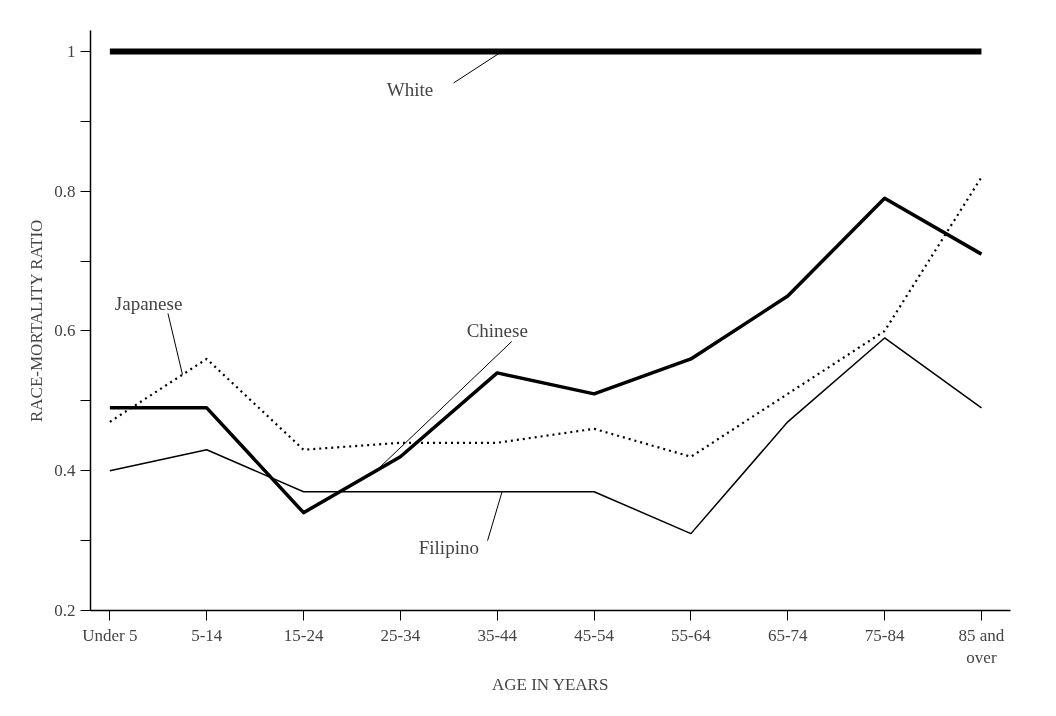 The image size is (1056, 716). What do you see at coordinates (65, 610) in the screenshot?
I see `y-tick-label: 0.2` at bounding box center [65, 610].